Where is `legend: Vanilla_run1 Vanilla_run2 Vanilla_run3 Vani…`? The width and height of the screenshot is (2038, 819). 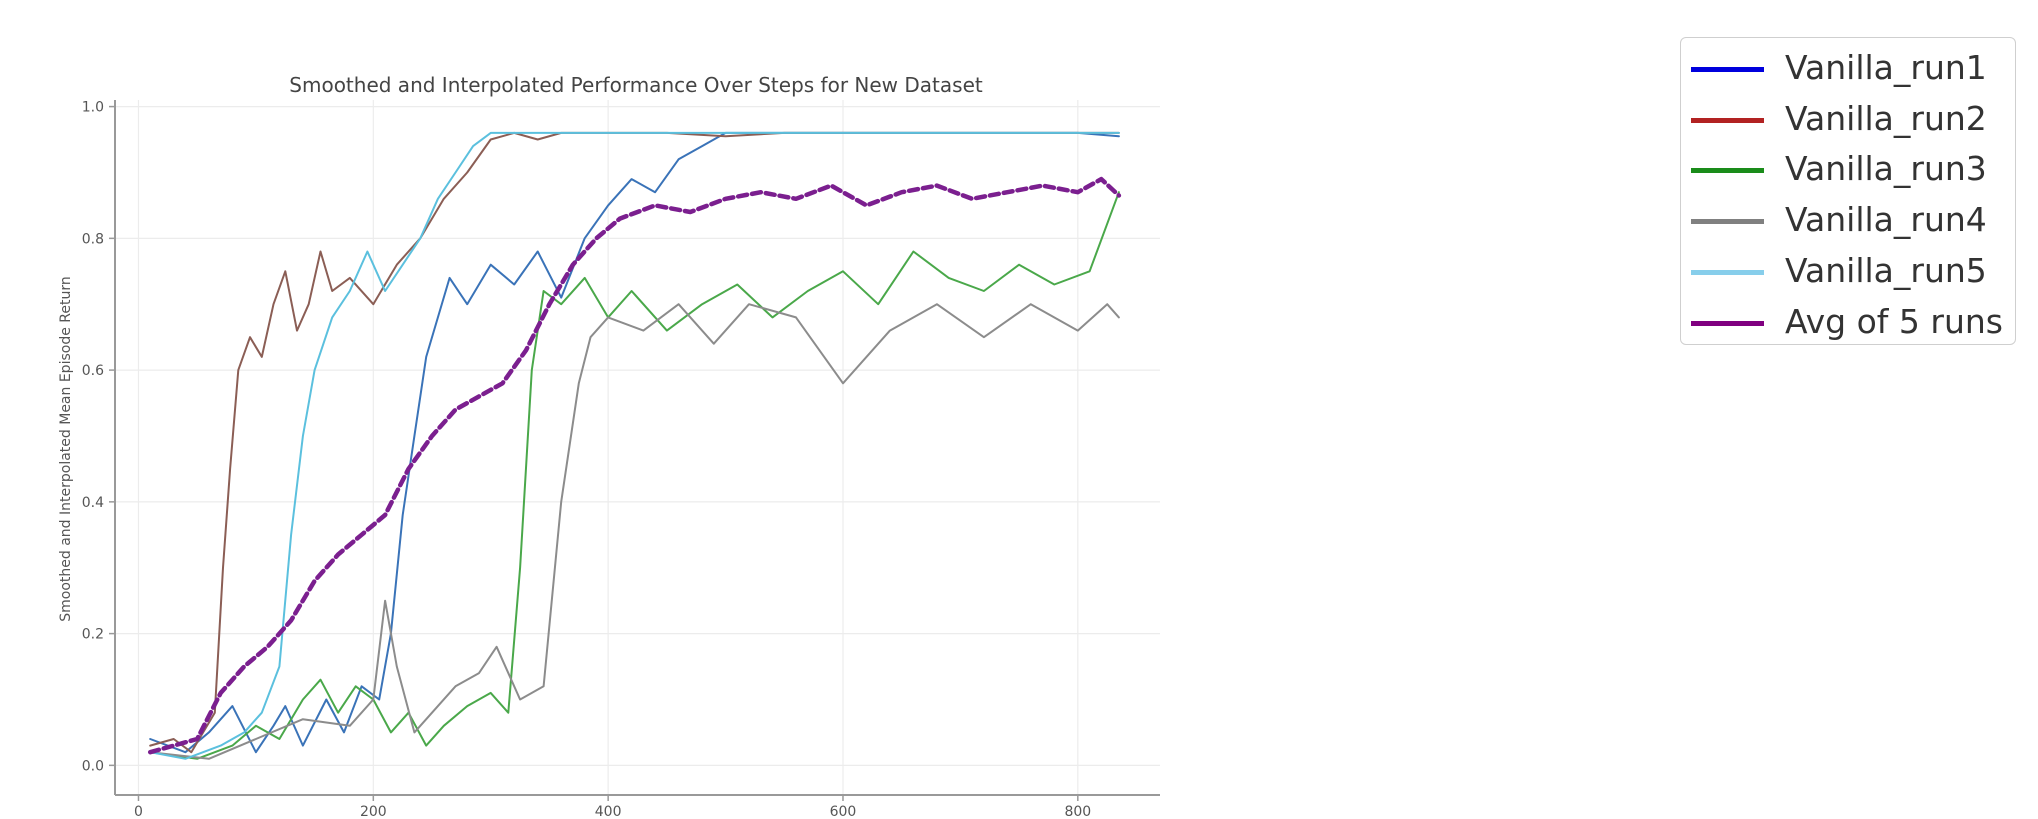
legend: Vanilla_run1 Vanilla_run2 Vanilla_run3 Vani… is located at coordinates (1848, 191).